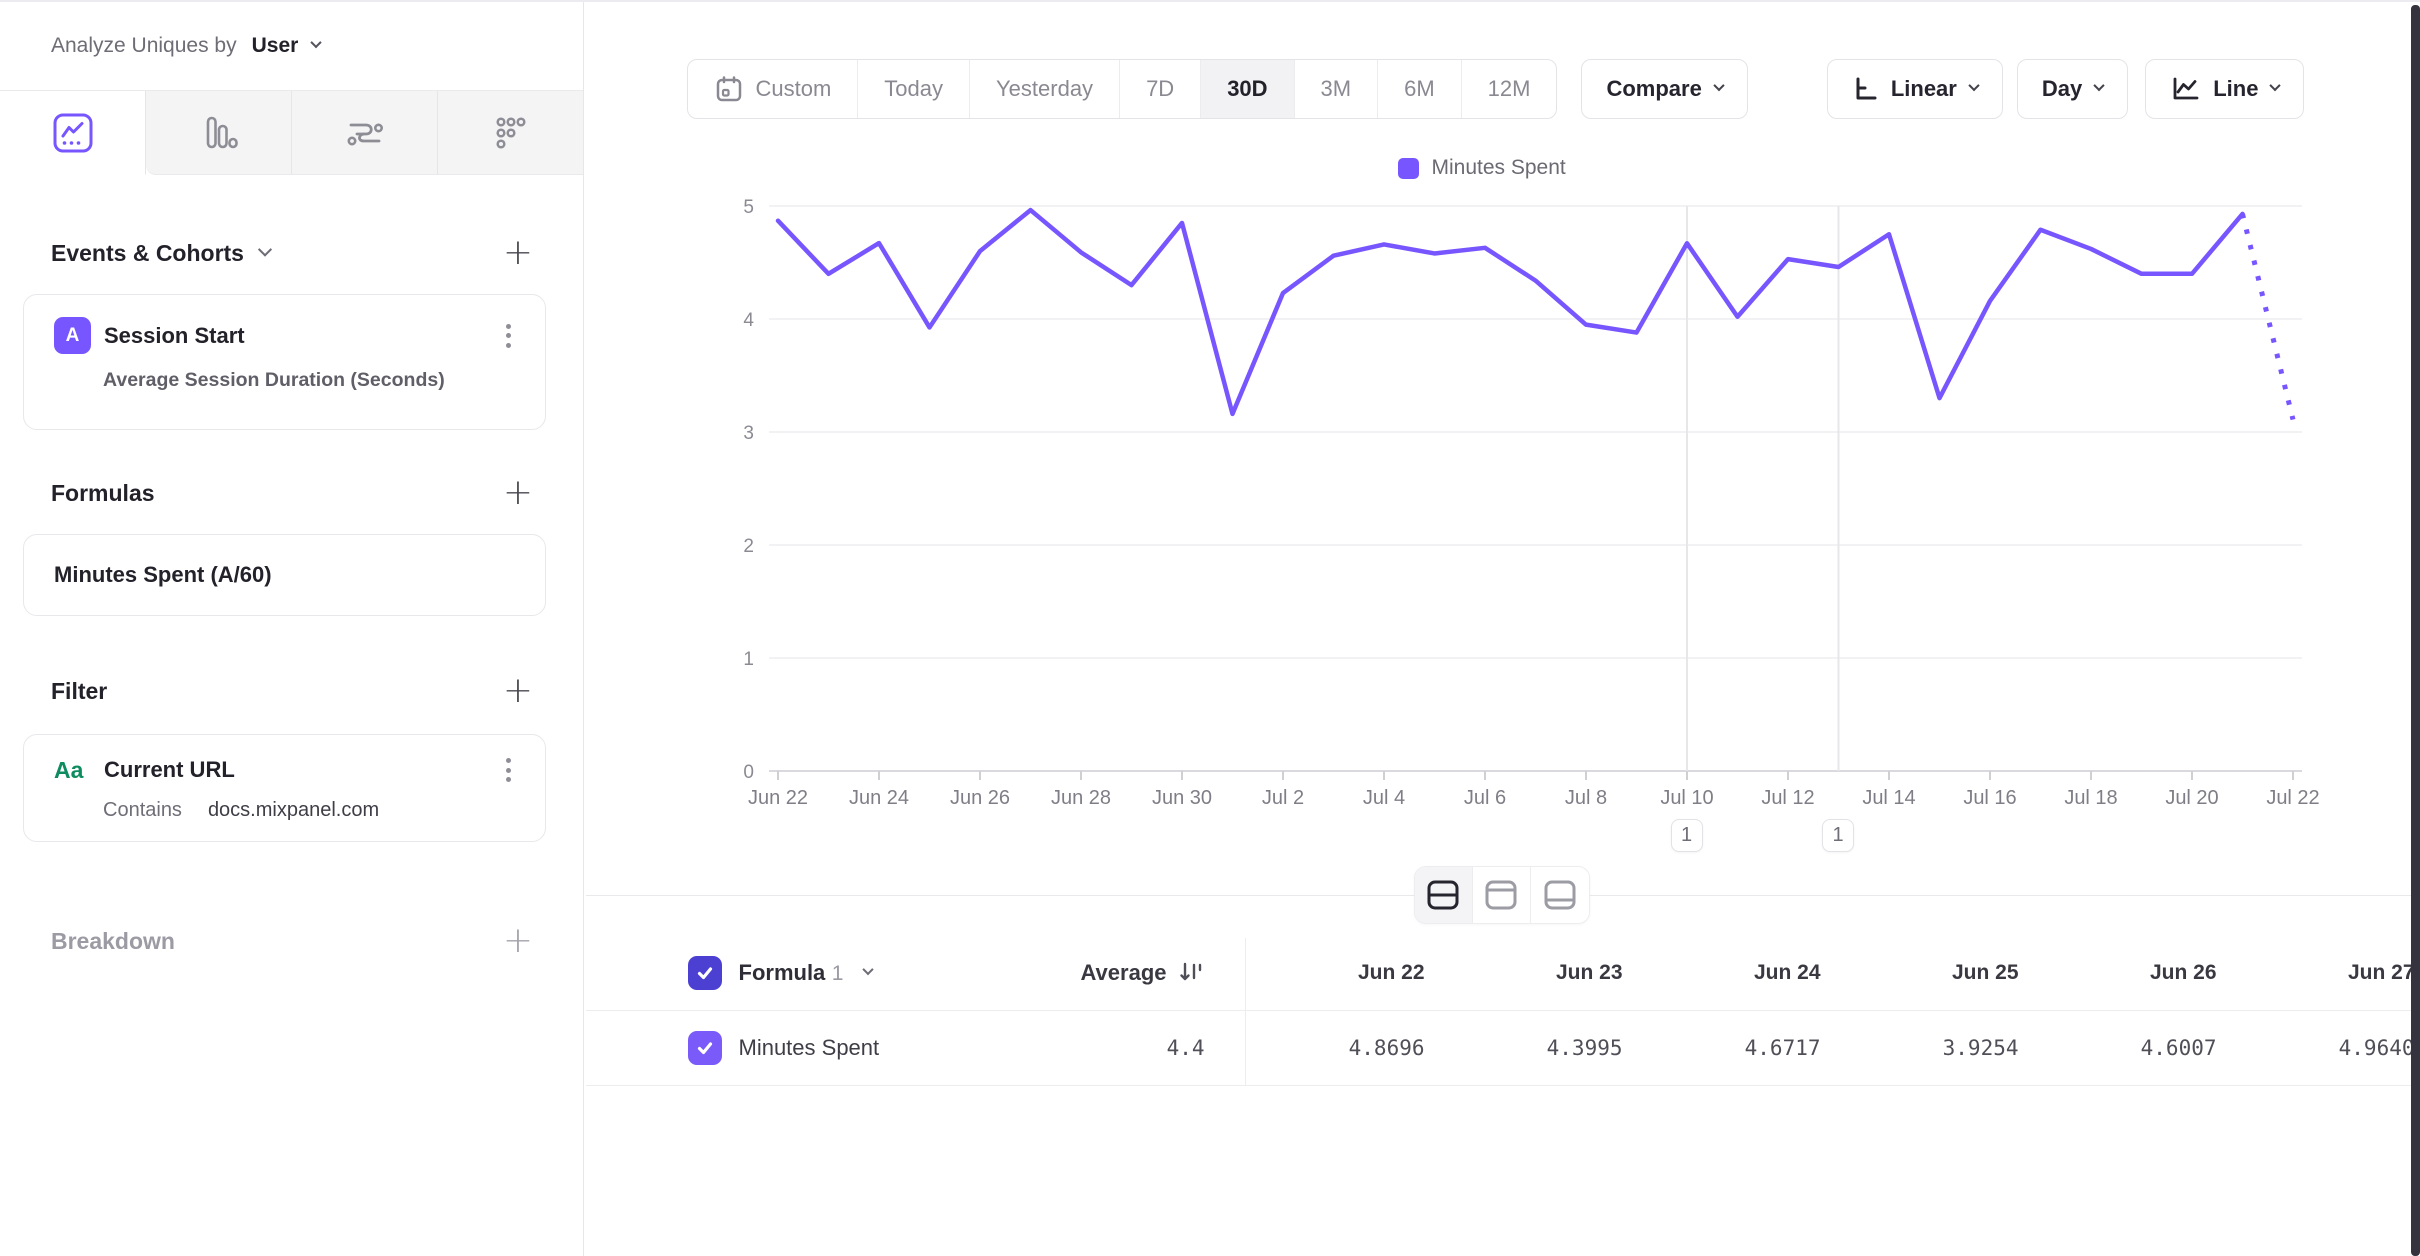 This screenshot has width=2420, height=1256. Describe the element at coordinates (274, 380) in the screenshot. I see `event-metric: Average Session Duration (Seconds)` at that location.